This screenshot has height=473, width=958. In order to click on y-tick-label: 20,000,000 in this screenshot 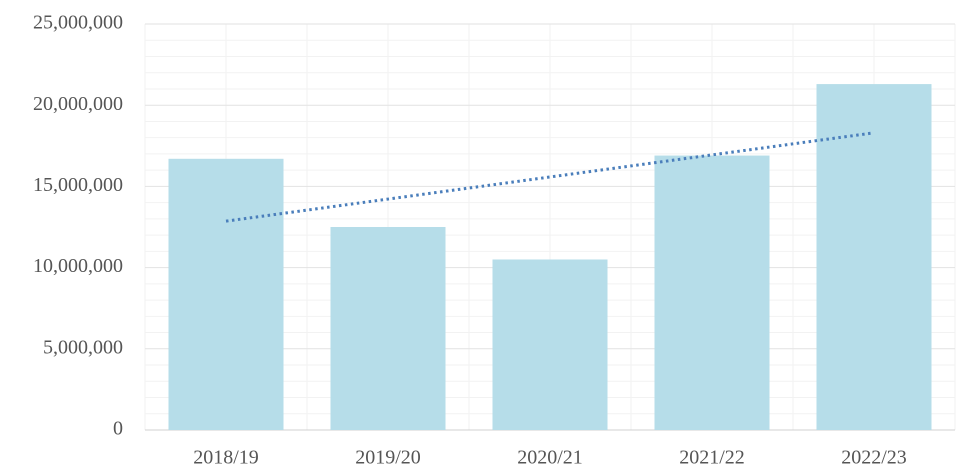, I will do `click(78, 104)`.